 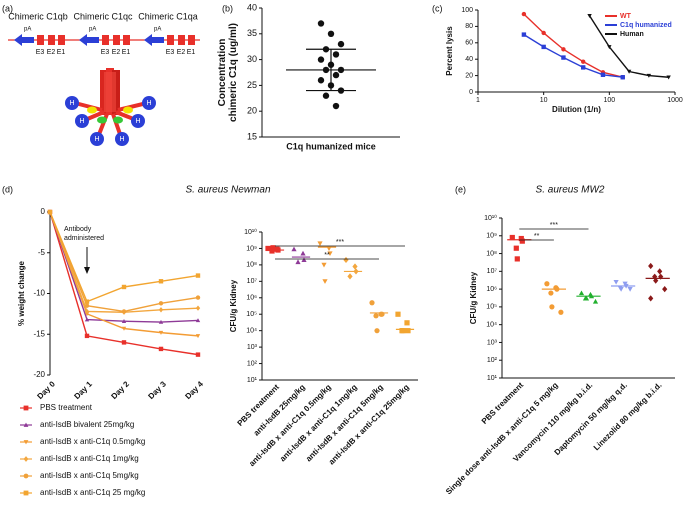 What do you see at coordinates (227, 8) in the screenshot?
I see `panel-label: (b)` at bounding box center [227, 8].